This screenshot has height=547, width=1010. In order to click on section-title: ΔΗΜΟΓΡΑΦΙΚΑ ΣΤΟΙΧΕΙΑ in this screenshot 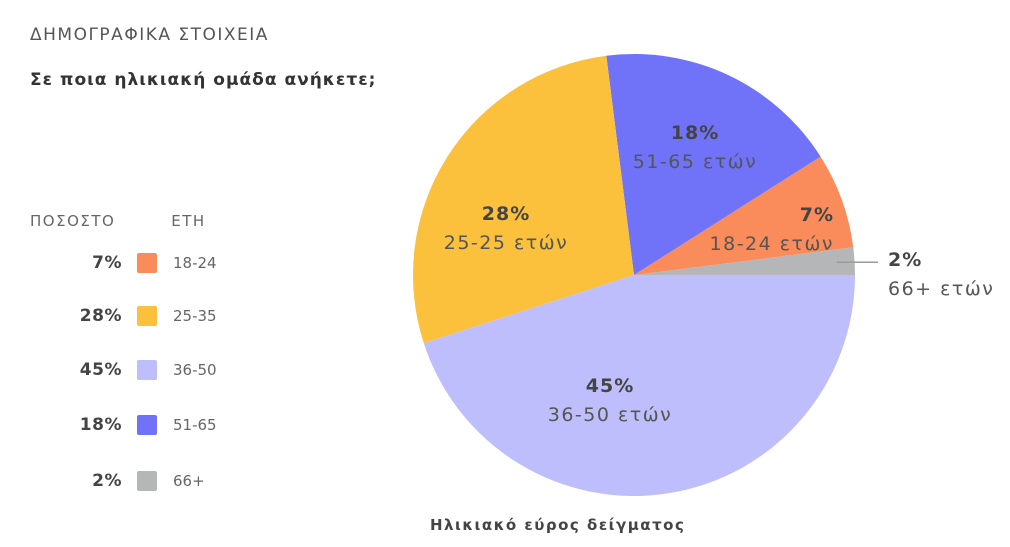, I will do `click(149, 35)`.